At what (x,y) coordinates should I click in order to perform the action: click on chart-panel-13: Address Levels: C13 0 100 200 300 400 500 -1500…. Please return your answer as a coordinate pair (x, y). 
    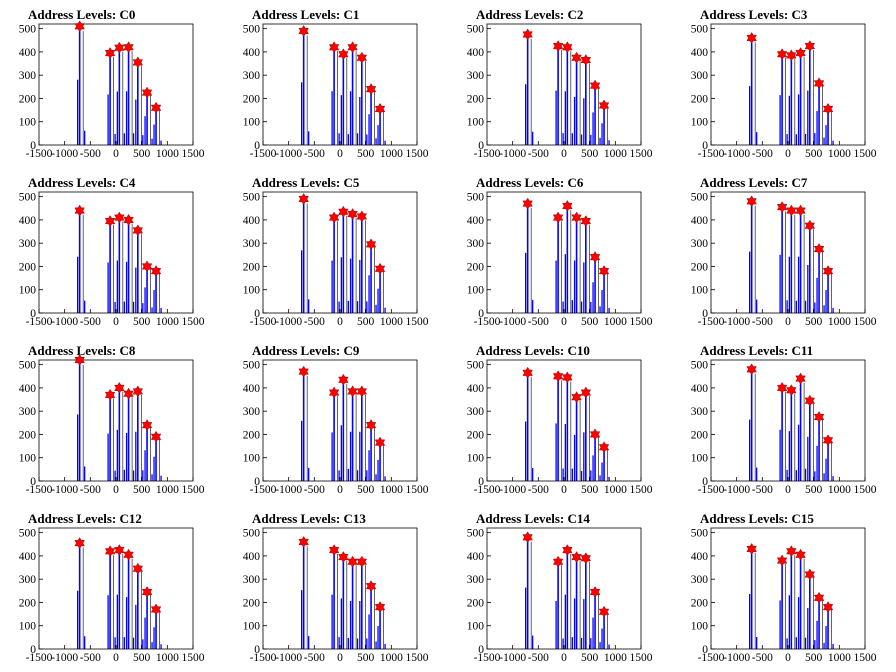
    Looking at the image, I should click on (336, 587).